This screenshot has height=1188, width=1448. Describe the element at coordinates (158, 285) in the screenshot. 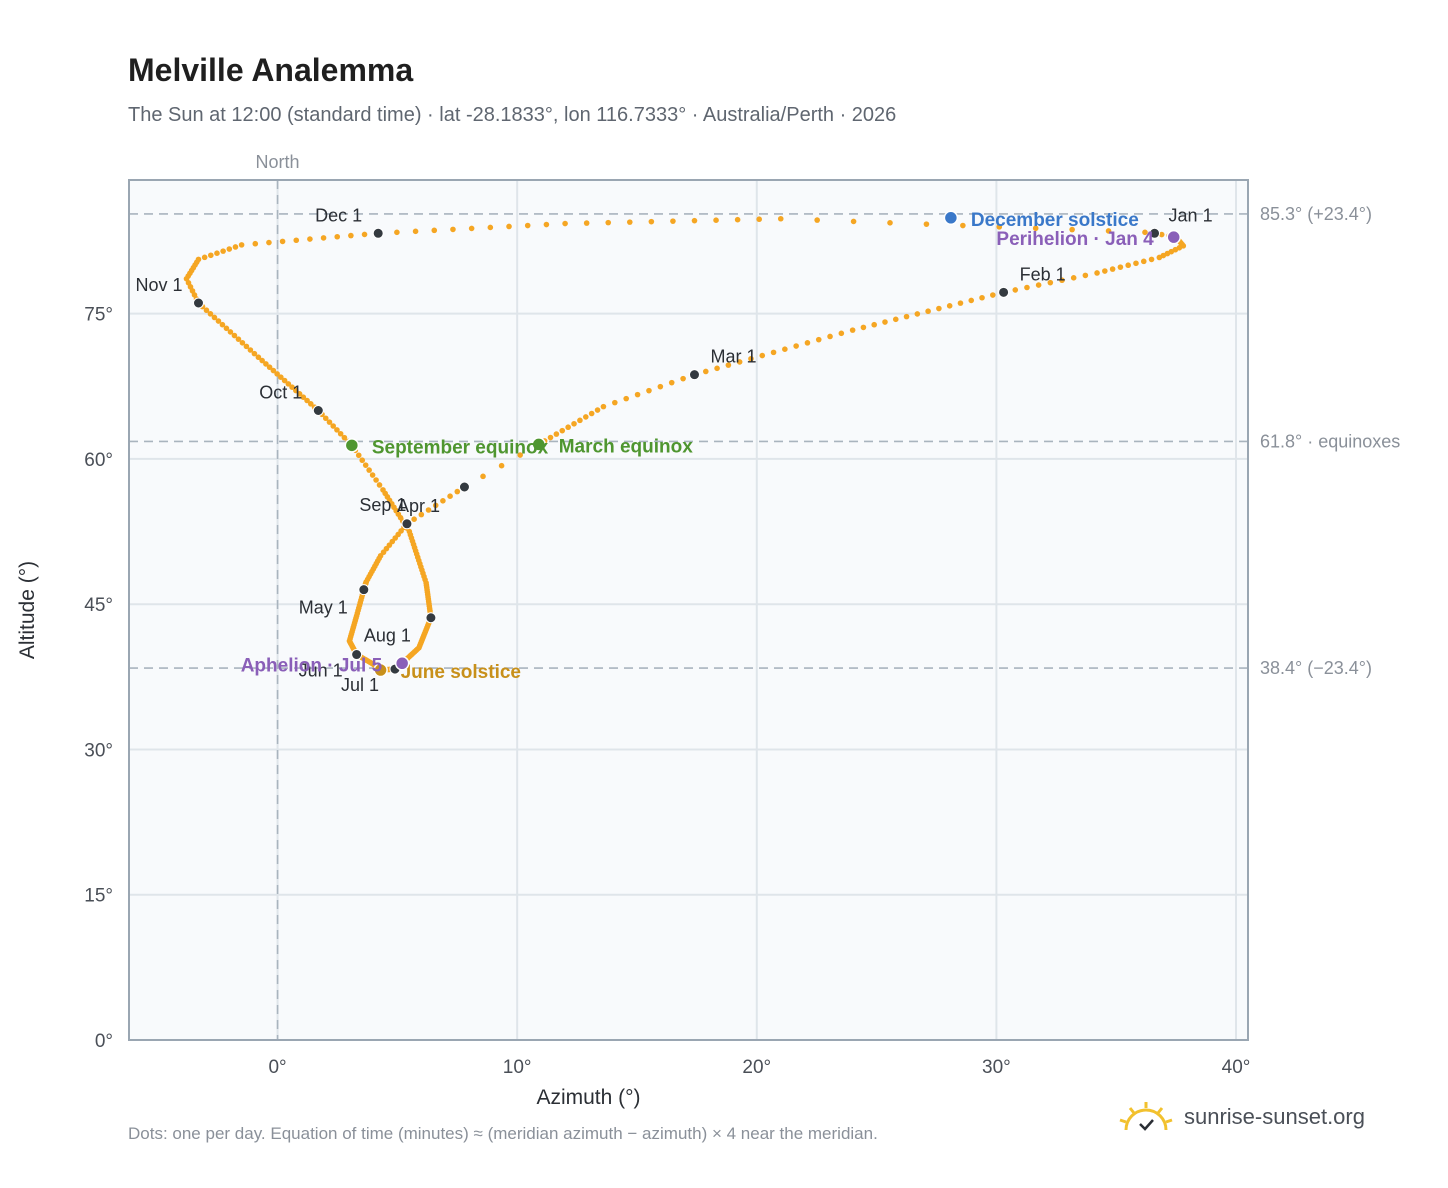

I see `month-label: Nov 1` at that location.